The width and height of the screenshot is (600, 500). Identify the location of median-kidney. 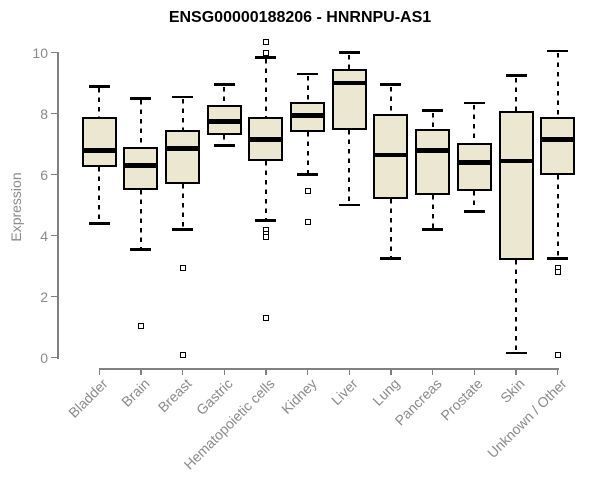
(308, 115).